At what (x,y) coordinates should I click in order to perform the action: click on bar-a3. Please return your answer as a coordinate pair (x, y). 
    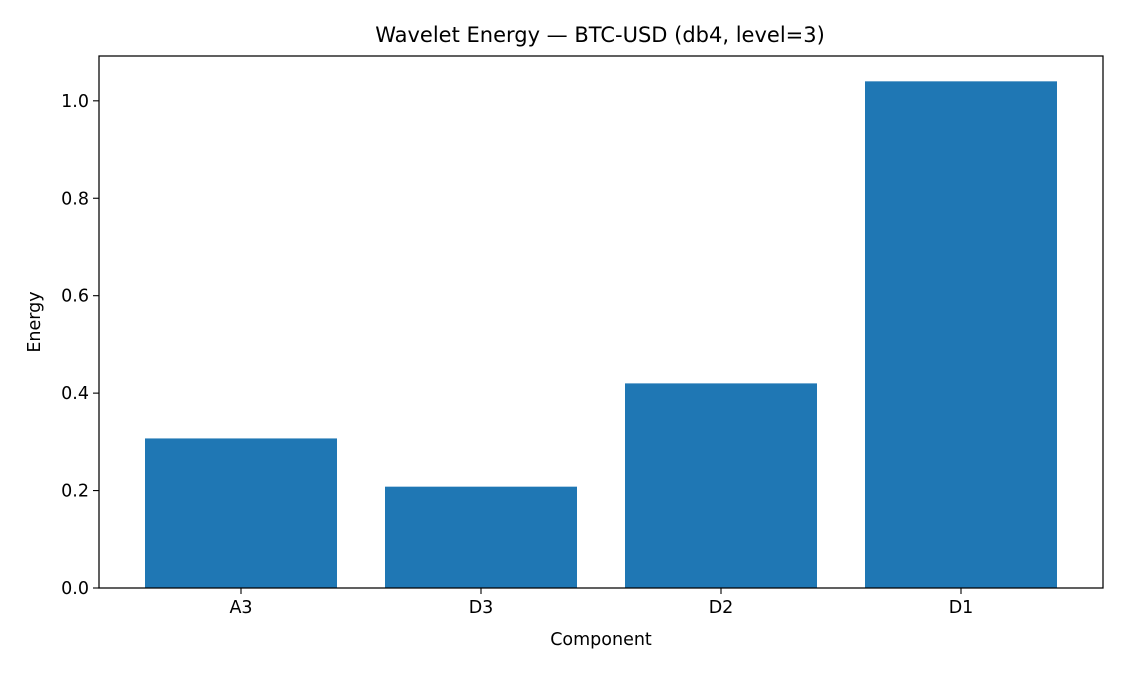
    Looking at the image, I should click on (241, 513).